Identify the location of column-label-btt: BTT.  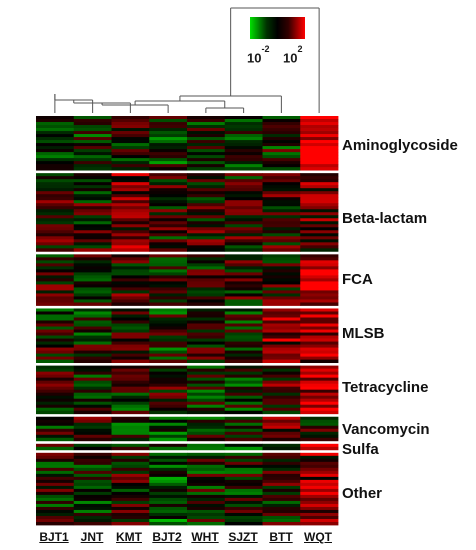
(281, 537).